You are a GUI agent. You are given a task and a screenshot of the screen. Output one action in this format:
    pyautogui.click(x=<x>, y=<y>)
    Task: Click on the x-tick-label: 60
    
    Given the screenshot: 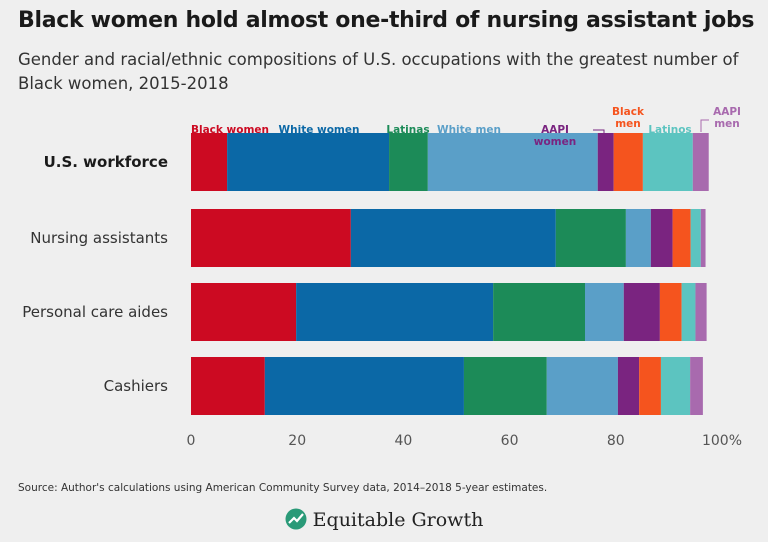 What is the action you would take?
    pyautogui.click(x=510, y=441)
    